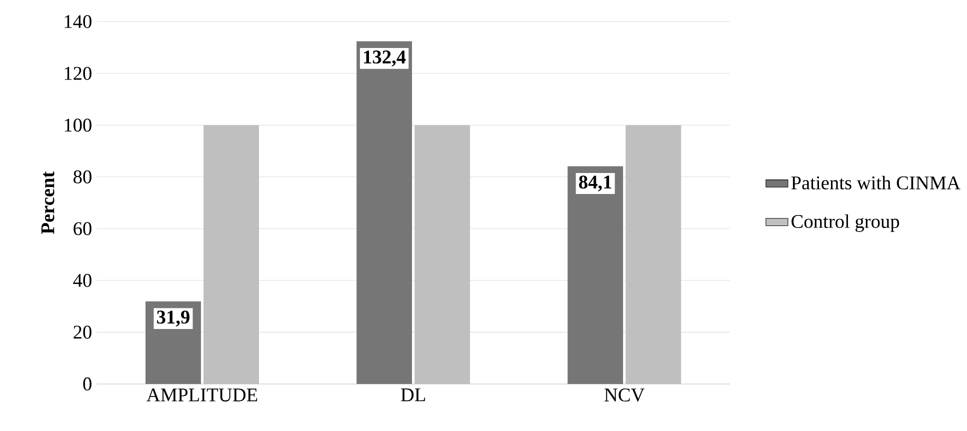  What do you see at coordinates (595, 183) in the screenshot?
I see `data-label: 84,1` at bounding box center [595, 183].